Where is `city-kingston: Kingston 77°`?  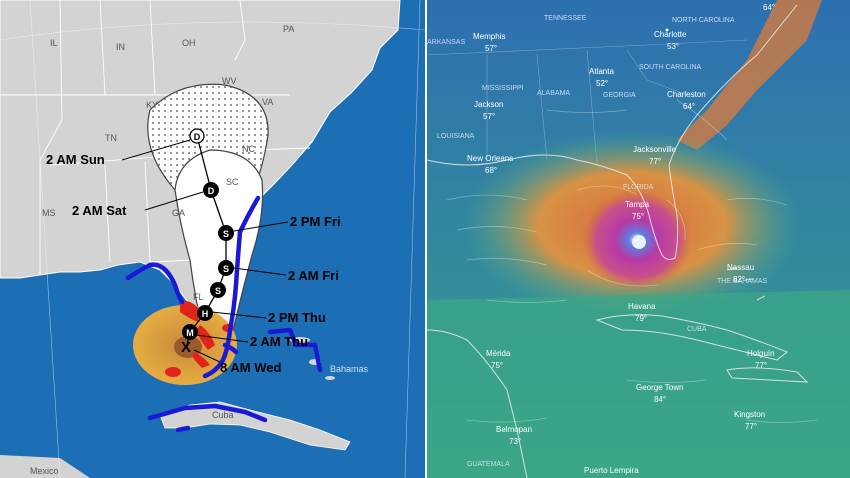 city-kingston: Kingston 77° is located at coordinates (749, 420).